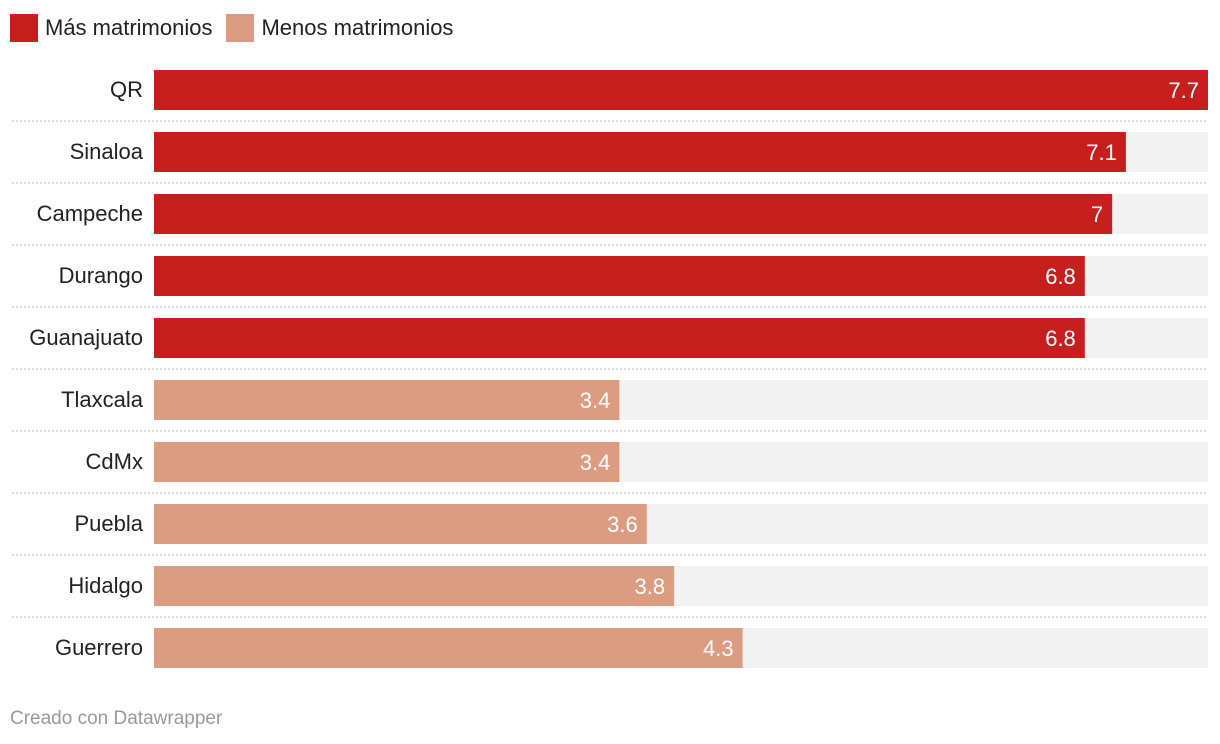  I want to click on value-label: 7, so click(1097, 214).